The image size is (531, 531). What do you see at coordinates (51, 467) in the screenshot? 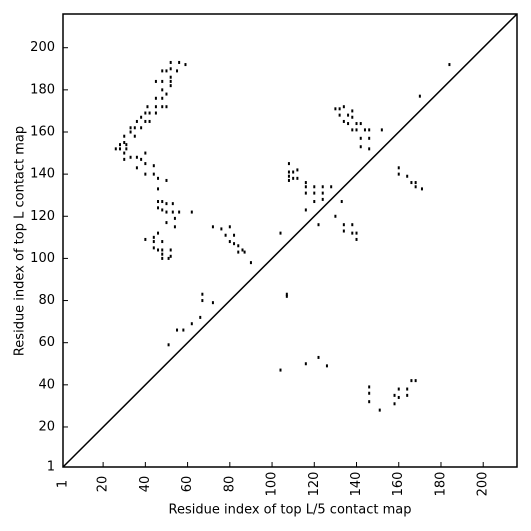
I see `y-tick-label: 1` at bounding box center [51, 467].